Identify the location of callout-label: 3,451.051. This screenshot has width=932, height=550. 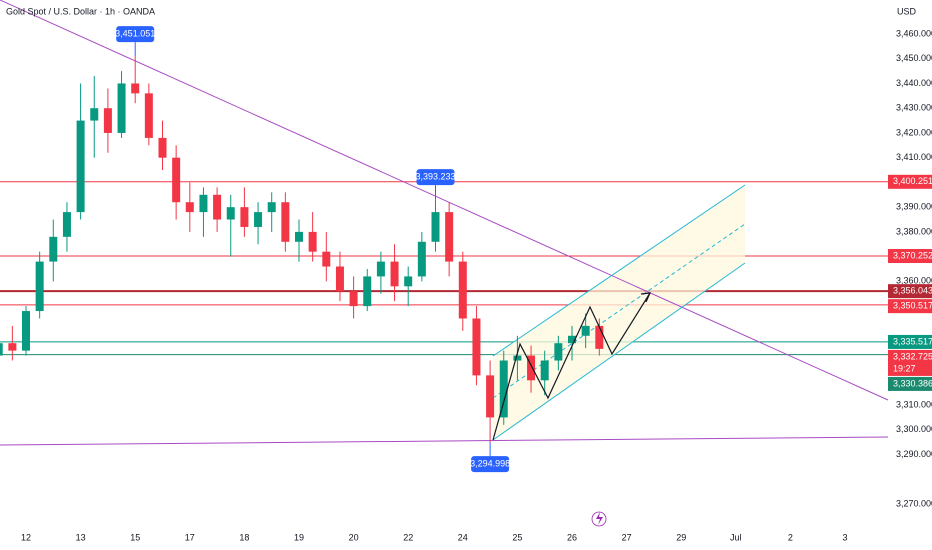
(135, 34).